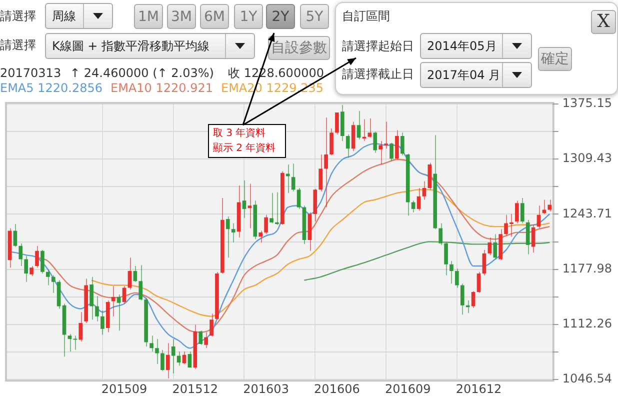 The height and width of the screenshot is (400, 618). I want to click on text: 2017年04 月, so click(464, 75).